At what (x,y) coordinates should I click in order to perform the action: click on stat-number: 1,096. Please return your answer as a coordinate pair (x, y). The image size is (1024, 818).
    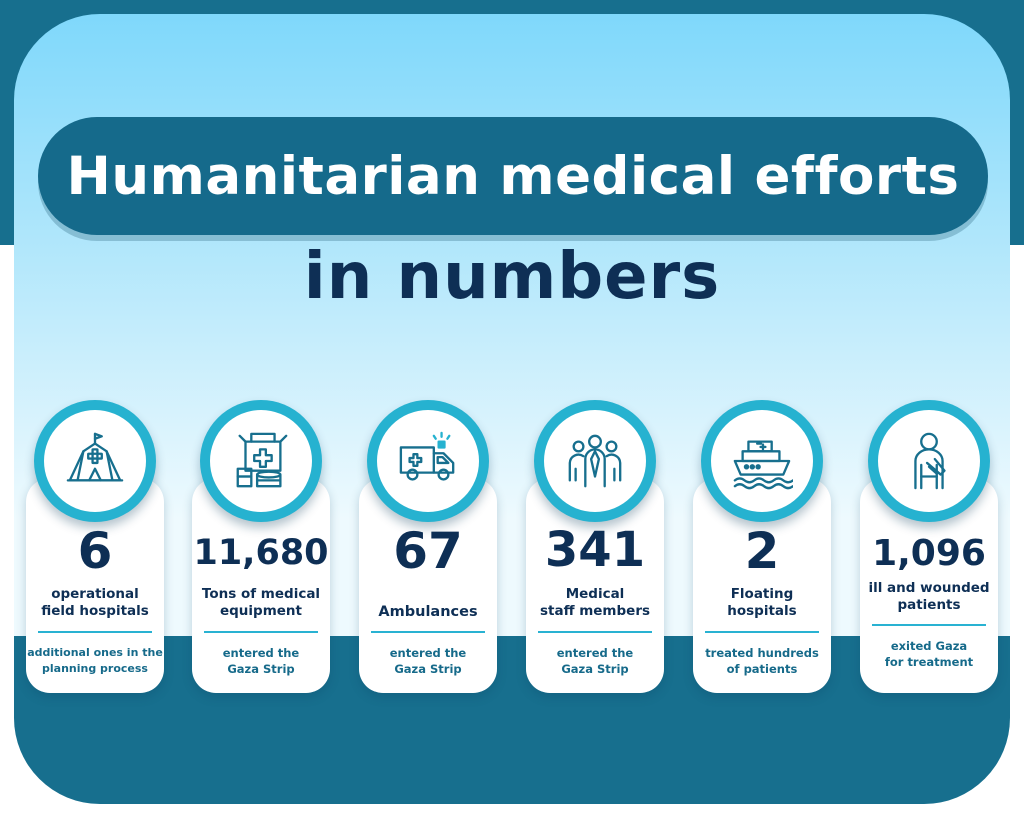
    Looking at the image, I should click on (929, 553).